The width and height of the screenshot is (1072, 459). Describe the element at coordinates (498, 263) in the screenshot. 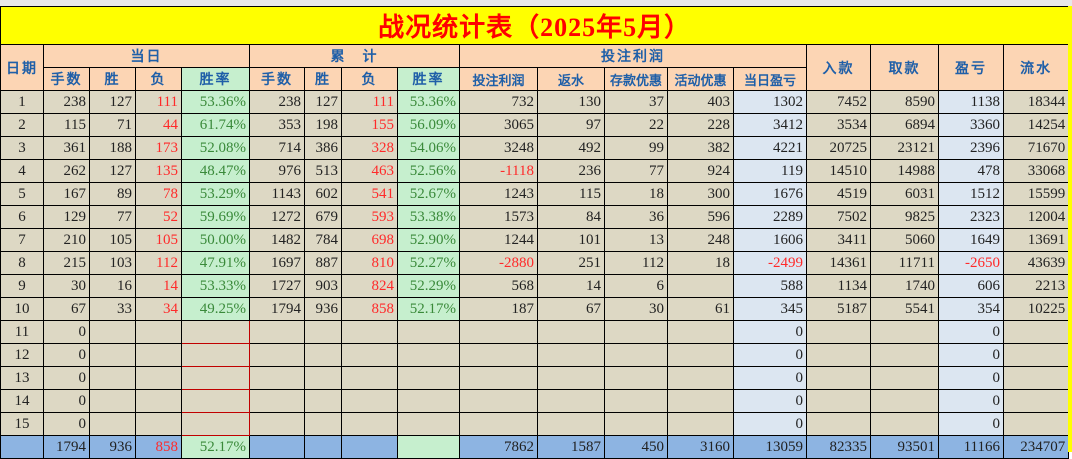

I see `cell: -2880` at that location.